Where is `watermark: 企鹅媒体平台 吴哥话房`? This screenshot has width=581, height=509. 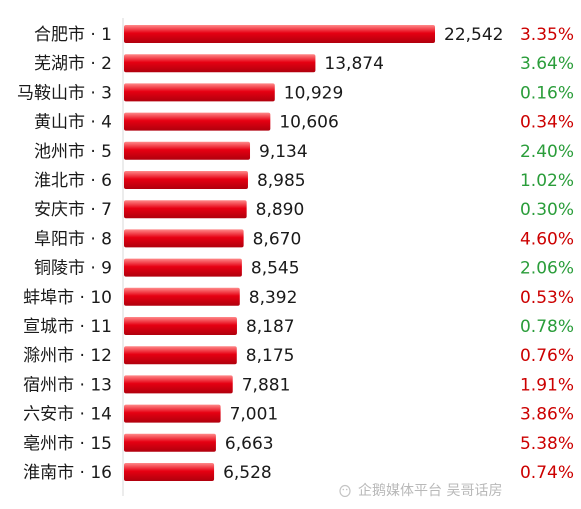 watermark: 企鹅媒体平台 吴哥话房 is located at coordinates (420, 490).